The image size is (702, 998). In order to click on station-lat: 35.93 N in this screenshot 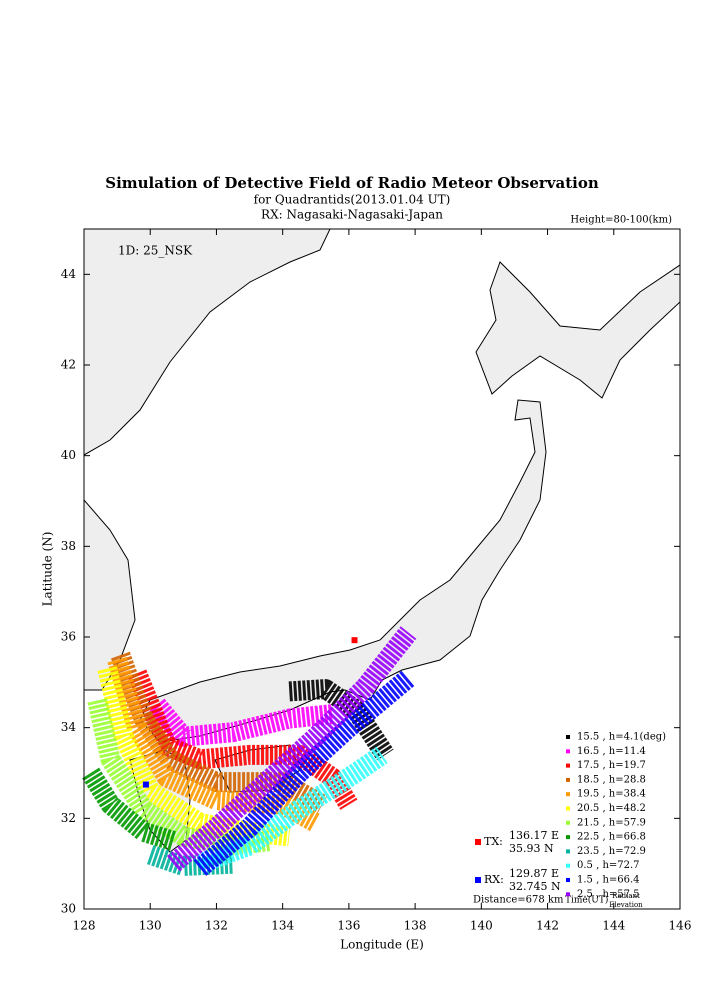, I will do `click(531, 848)`.